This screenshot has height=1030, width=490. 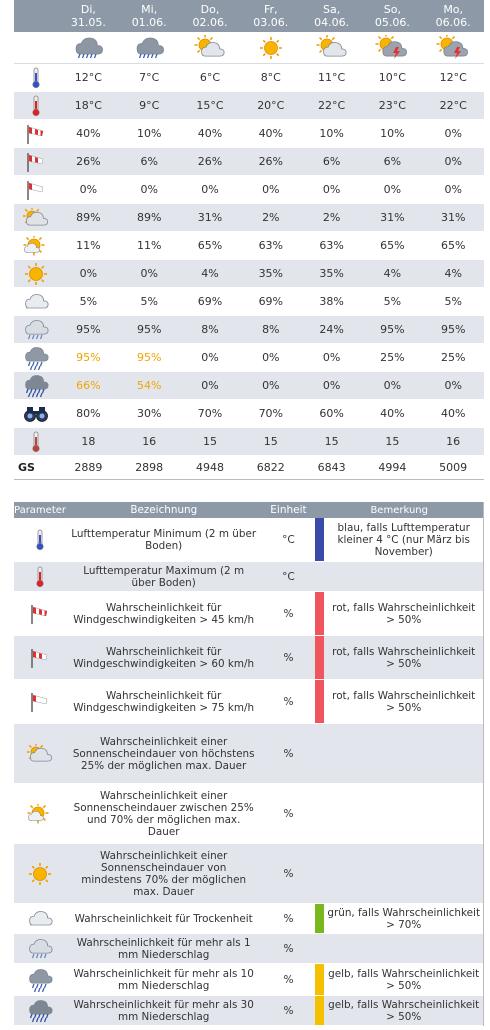 I want to click on rain-cloud-icon, so click(x=88, y=48).